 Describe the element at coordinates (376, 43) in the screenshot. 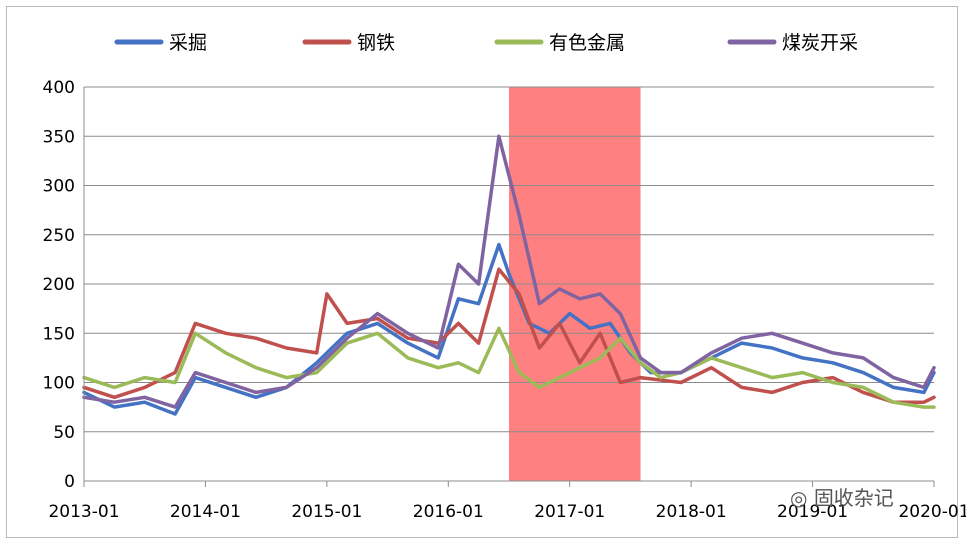

I see `legend-label: 钢铁` at that location.